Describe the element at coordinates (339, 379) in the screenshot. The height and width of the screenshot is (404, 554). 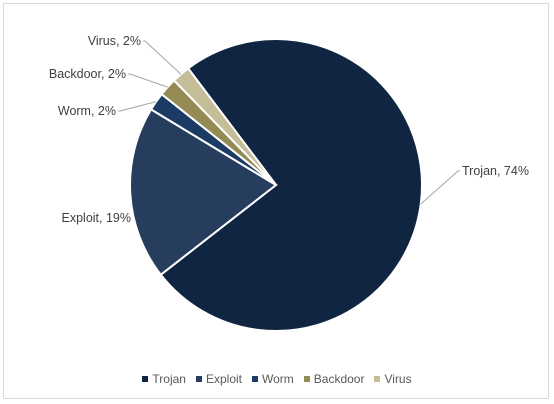
I see `legend-label-backdoor: Backdoor` at that location.